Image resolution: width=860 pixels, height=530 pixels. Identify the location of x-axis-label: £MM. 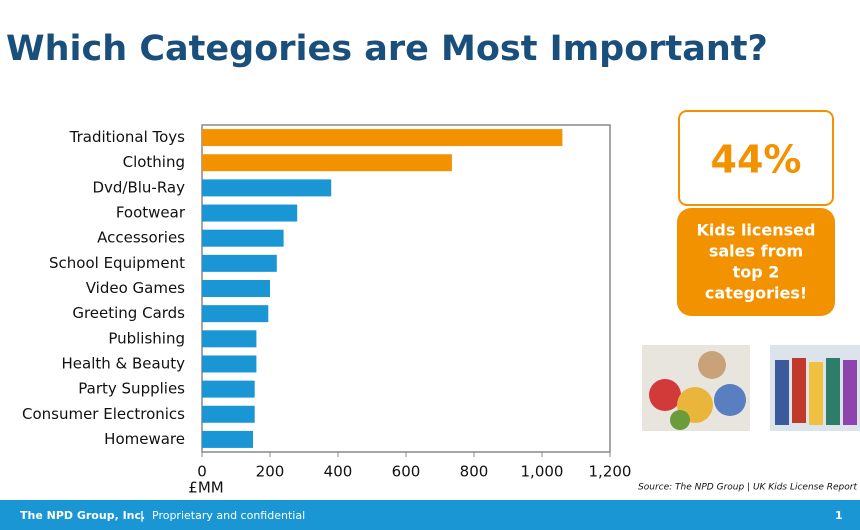
(205, 488).